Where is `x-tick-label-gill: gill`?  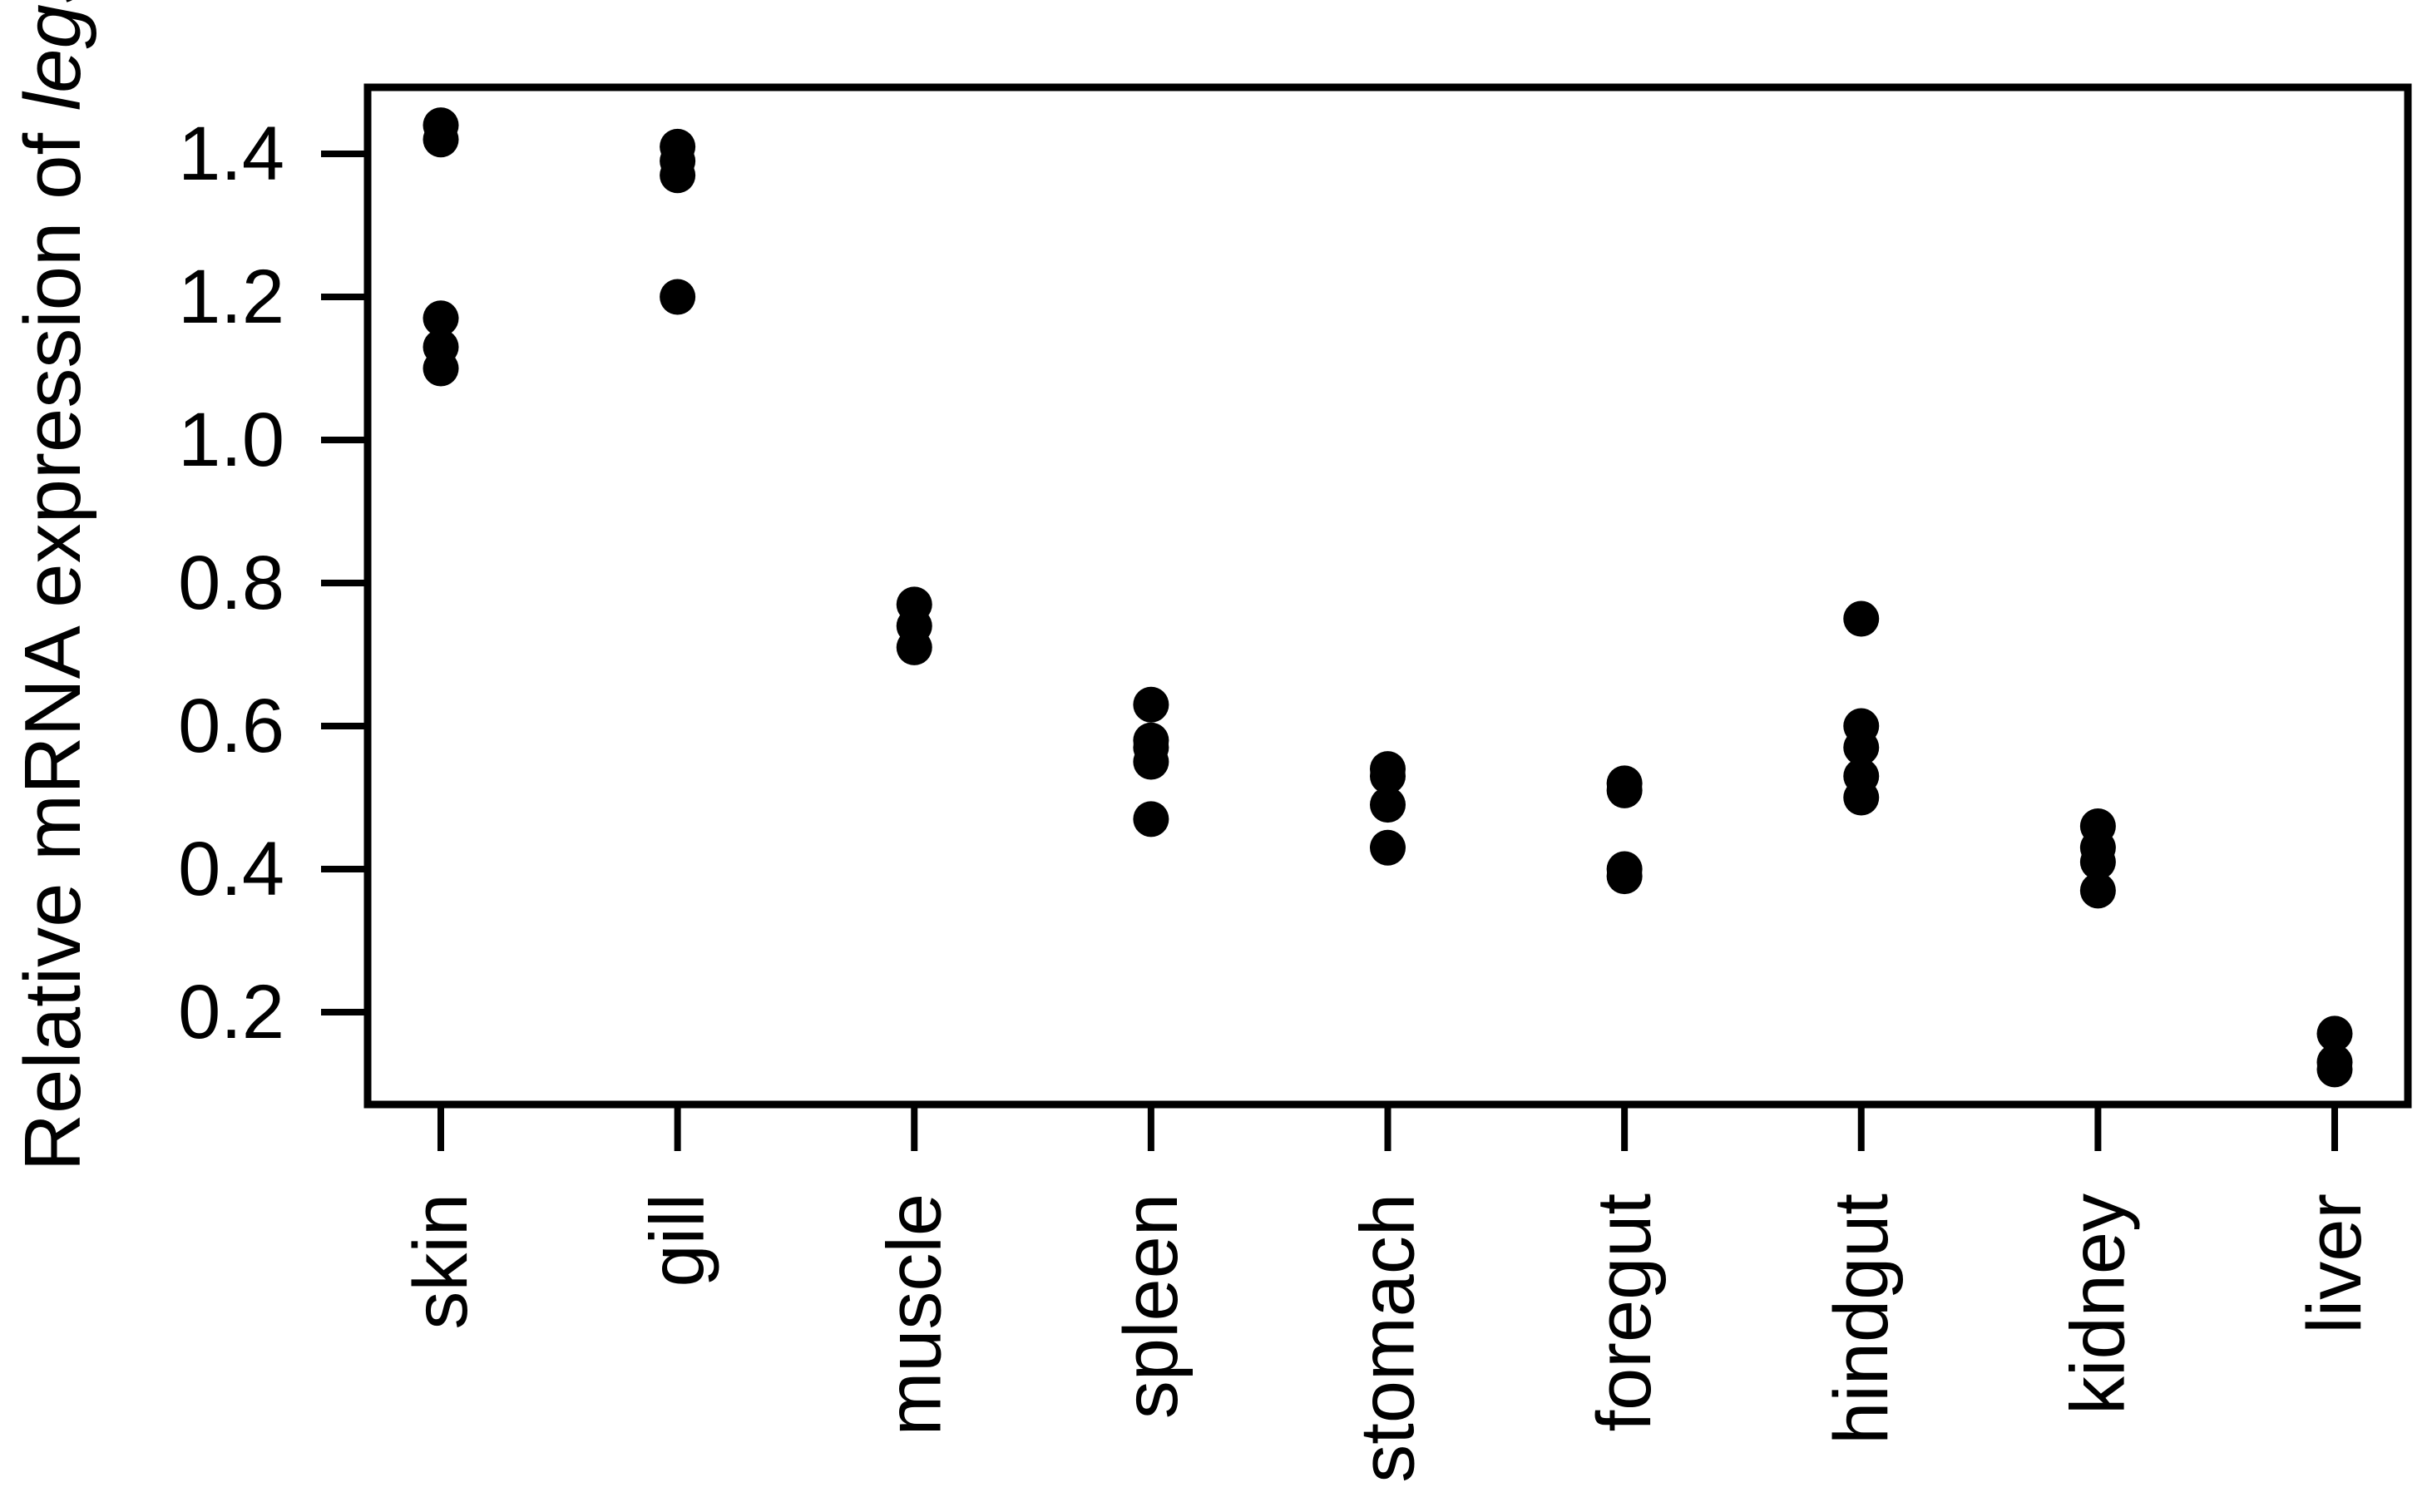 x-tick-label-gill: gill is located at coordinates (677, 1240).